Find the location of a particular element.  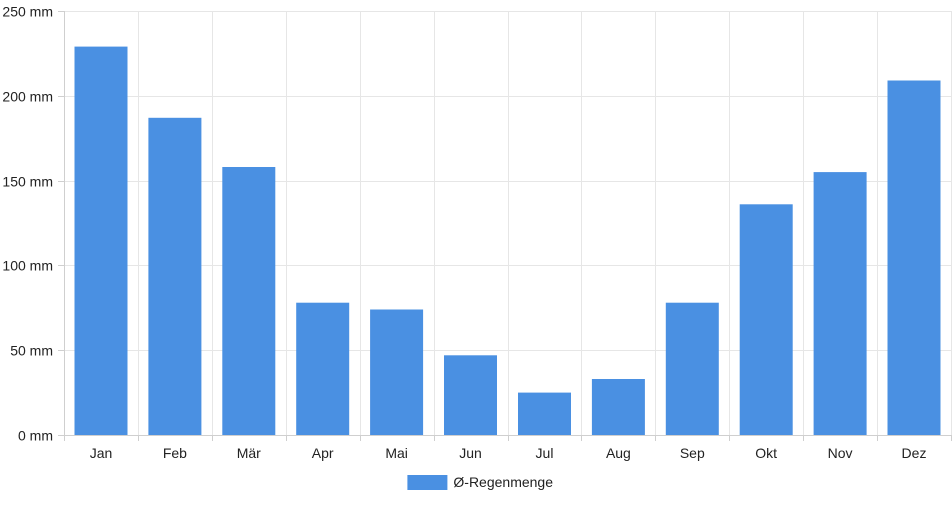

bar-jul is located at coordinates (544, 413).